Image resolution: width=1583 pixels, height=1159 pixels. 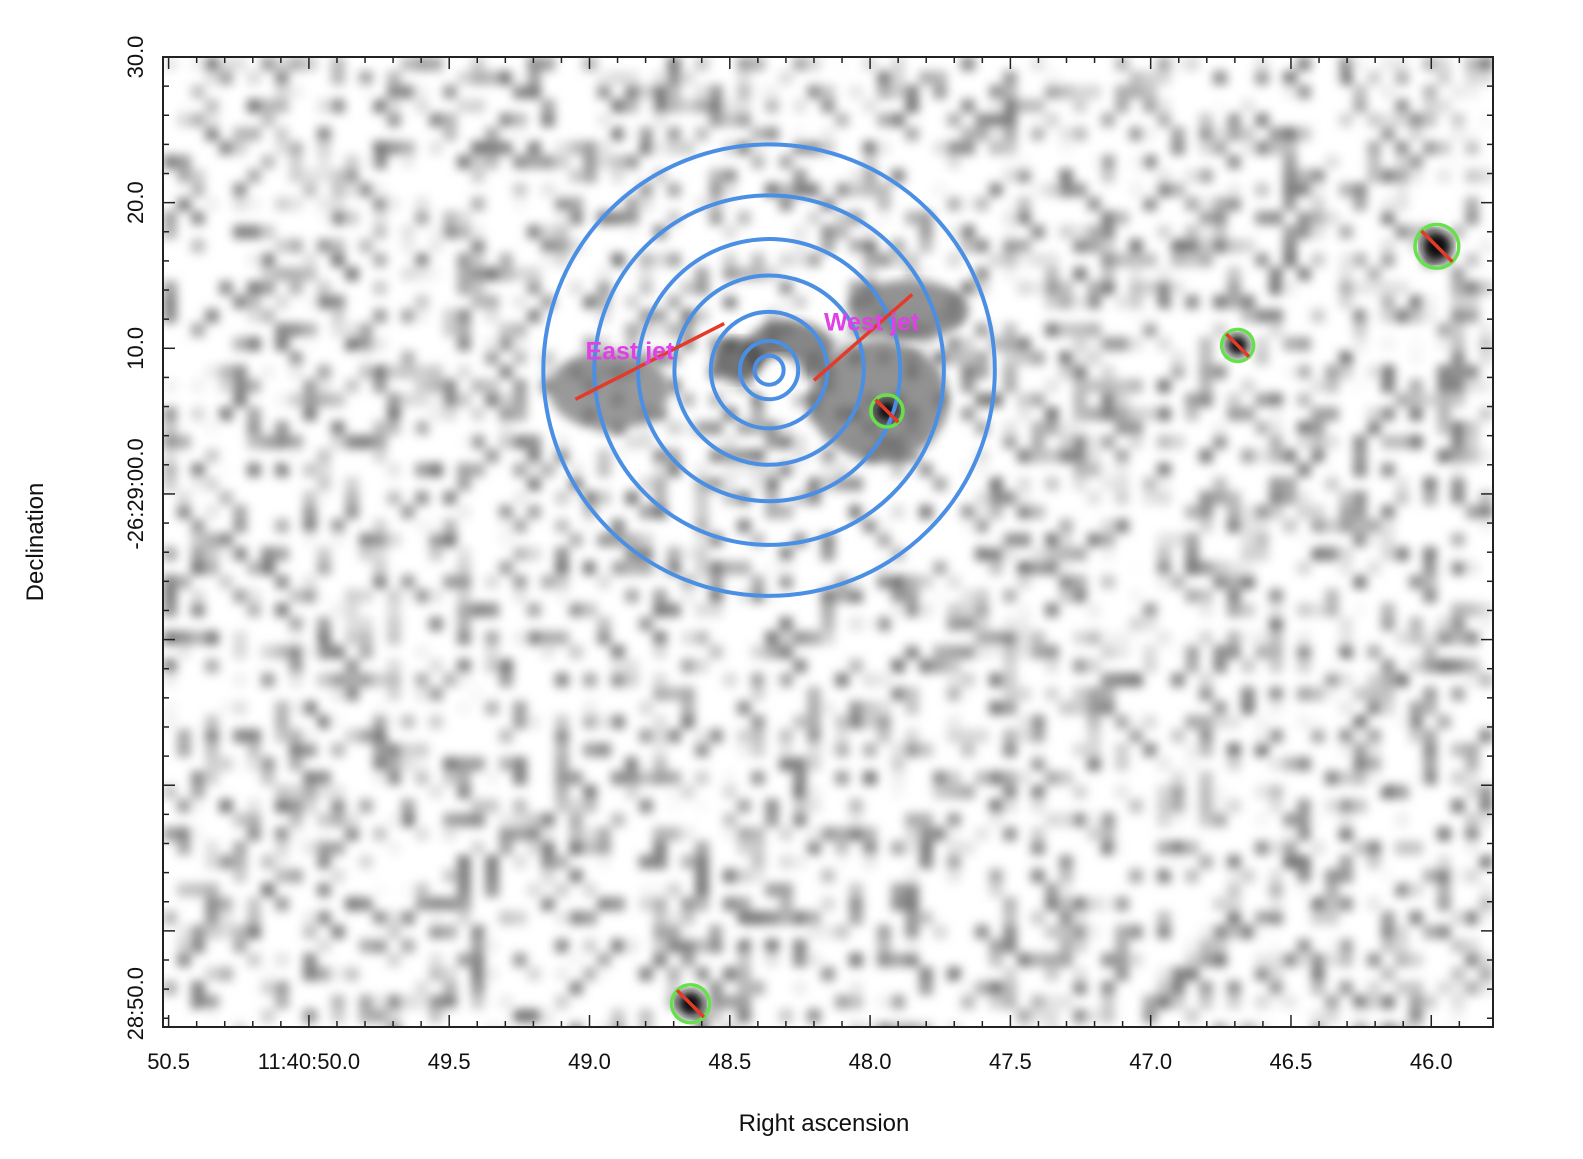 I want to click on exclusion-slash, so click(x=690, y=1004).